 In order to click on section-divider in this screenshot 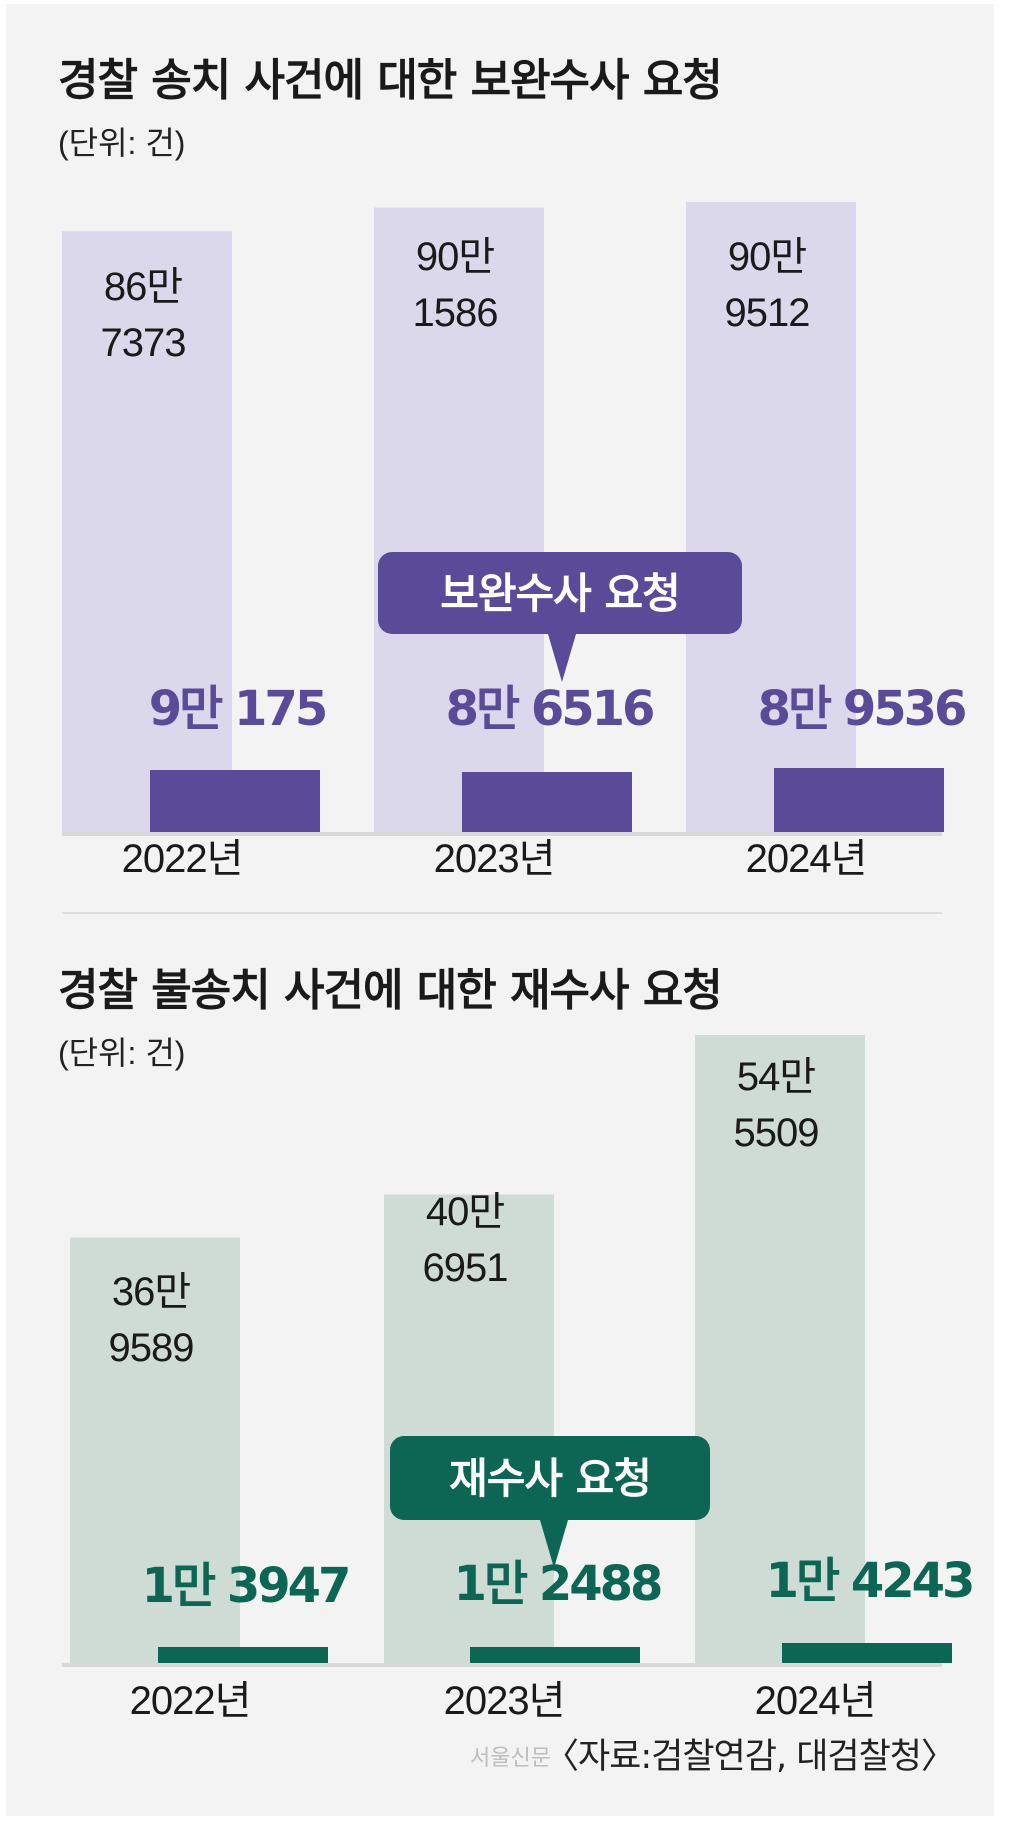, I will do `click(502, 913)`.